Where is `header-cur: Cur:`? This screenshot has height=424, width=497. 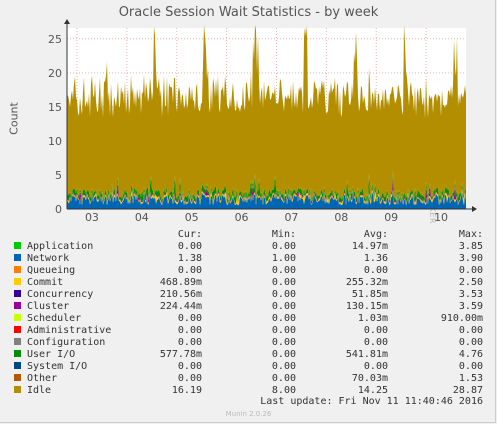 header-cur: Cur: is located at coordinates (189, 234).